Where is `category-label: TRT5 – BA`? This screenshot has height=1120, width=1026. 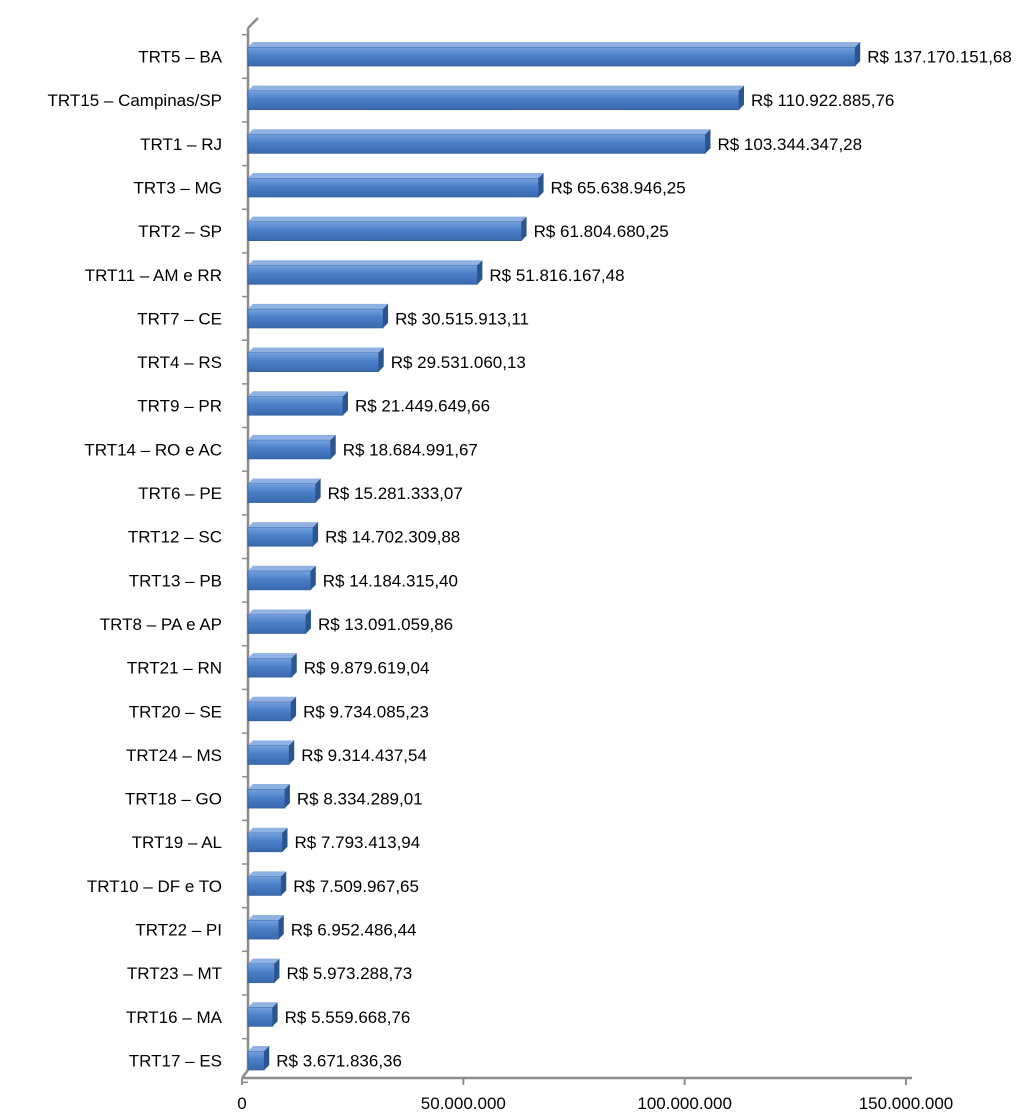
category-label: TRT5 – BA is located at coordinates (180, 57).